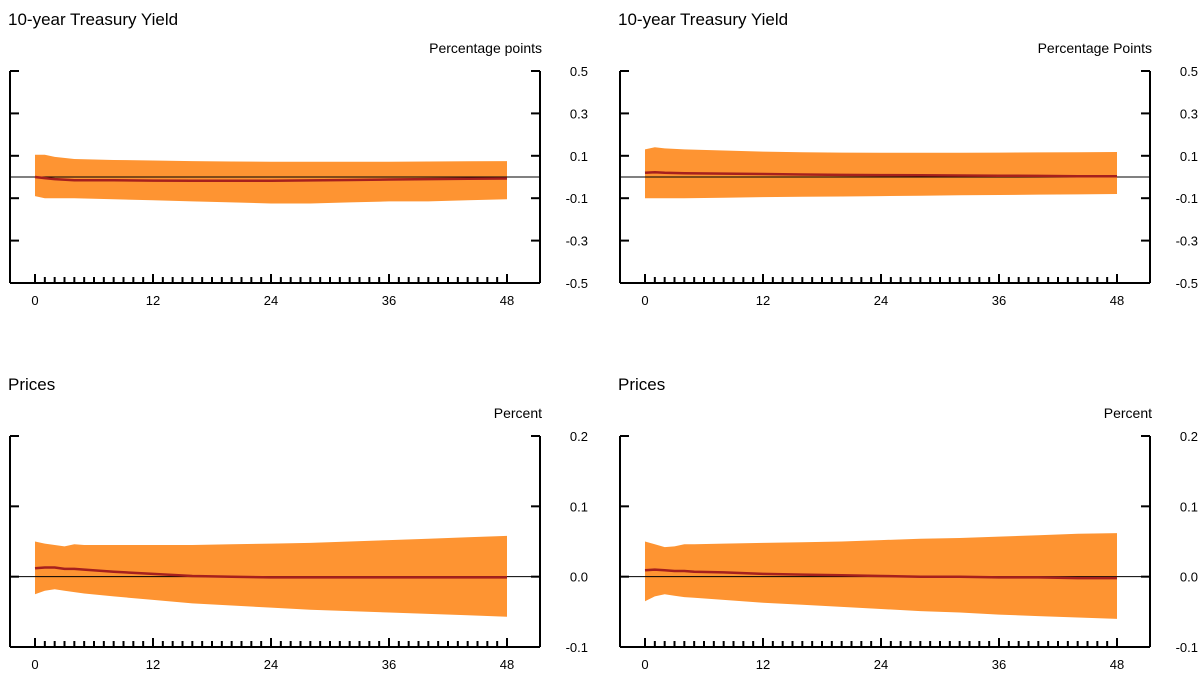  I want to click on chart-unit-label: Percentage points, so click(485, 48).